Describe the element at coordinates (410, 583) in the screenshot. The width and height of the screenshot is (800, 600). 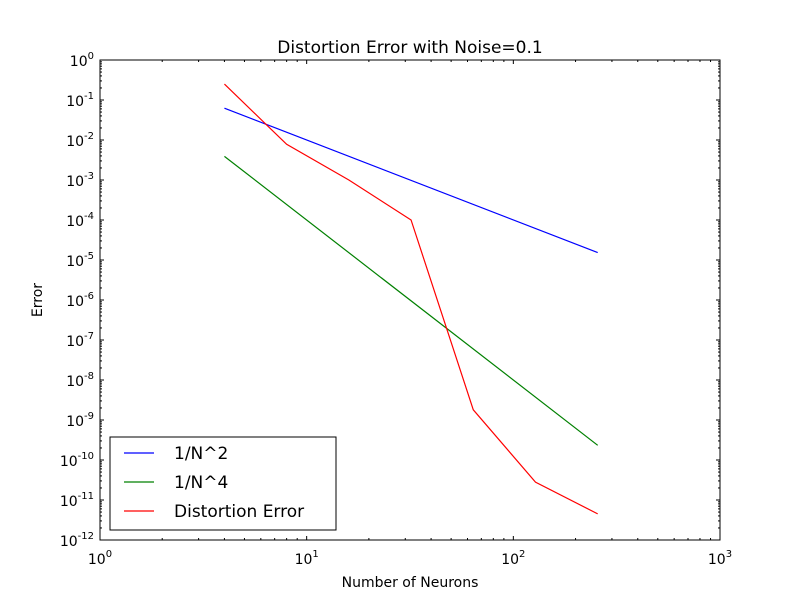
I see `x-axis-label: Number of Neurons` at that location.